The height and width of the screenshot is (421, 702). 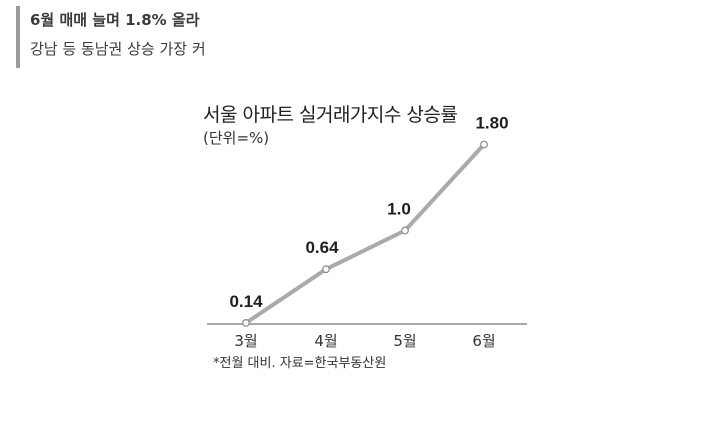 I want to click on series-line, so click(x=365, y=233).